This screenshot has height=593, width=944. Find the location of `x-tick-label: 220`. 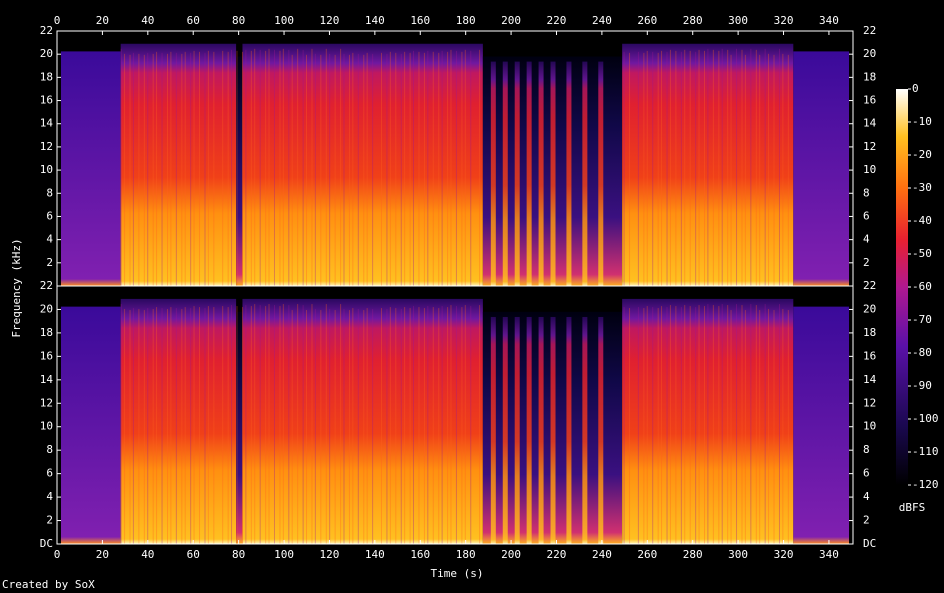

x-tick-label: 220 is located at coordinates (557, 20).